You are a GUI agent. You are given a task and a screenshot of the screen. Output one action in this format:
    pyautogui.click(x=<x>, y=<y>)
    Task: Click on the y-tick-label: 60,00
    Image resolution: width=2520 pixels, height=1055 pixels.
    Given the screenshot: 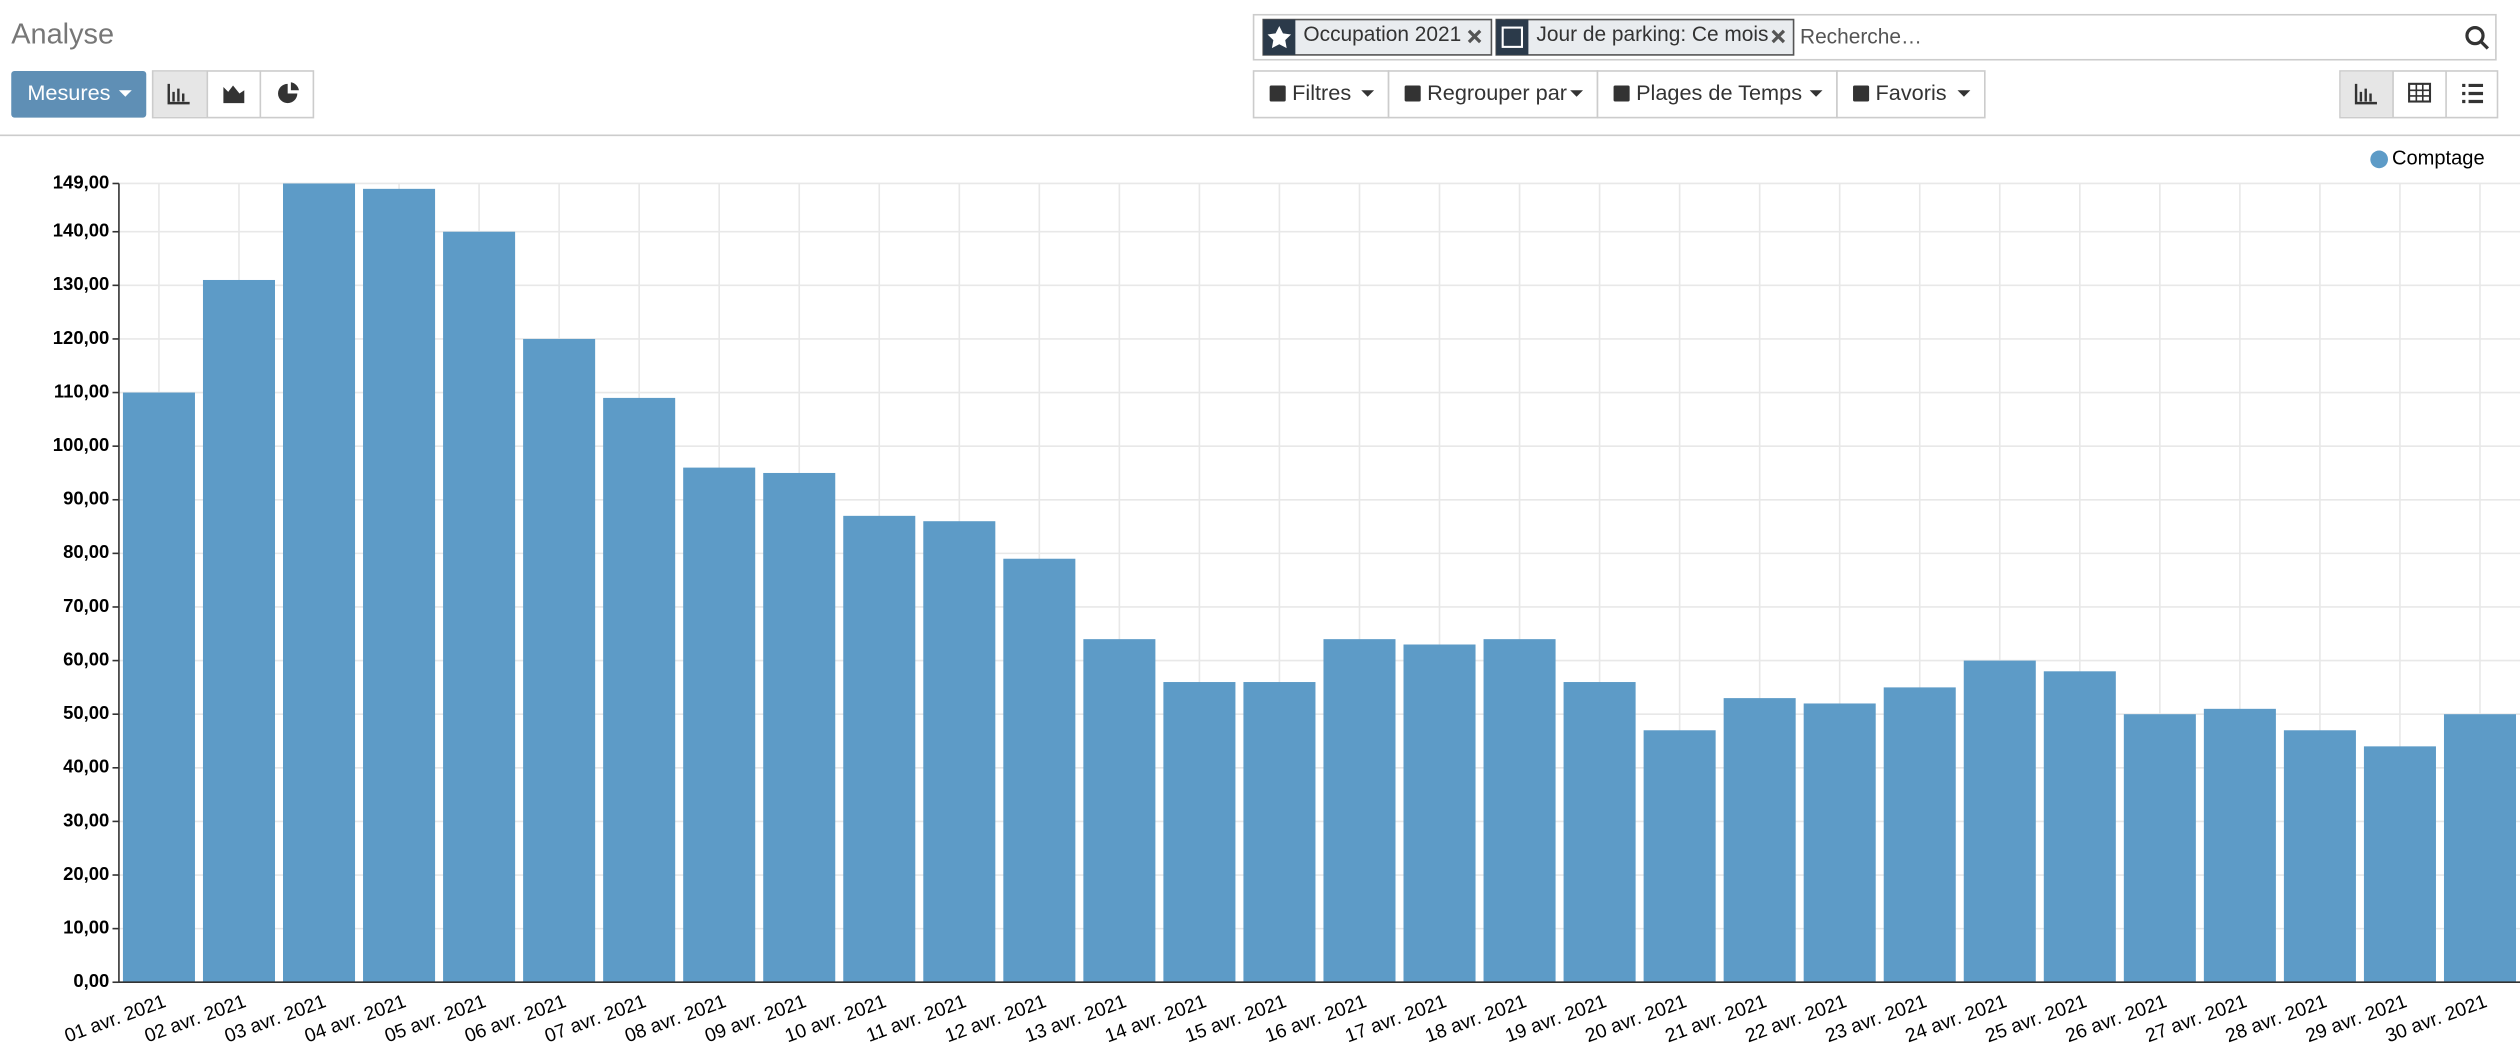 What is the action you would take?
    pyautogui.click(x=86, y=658)
    